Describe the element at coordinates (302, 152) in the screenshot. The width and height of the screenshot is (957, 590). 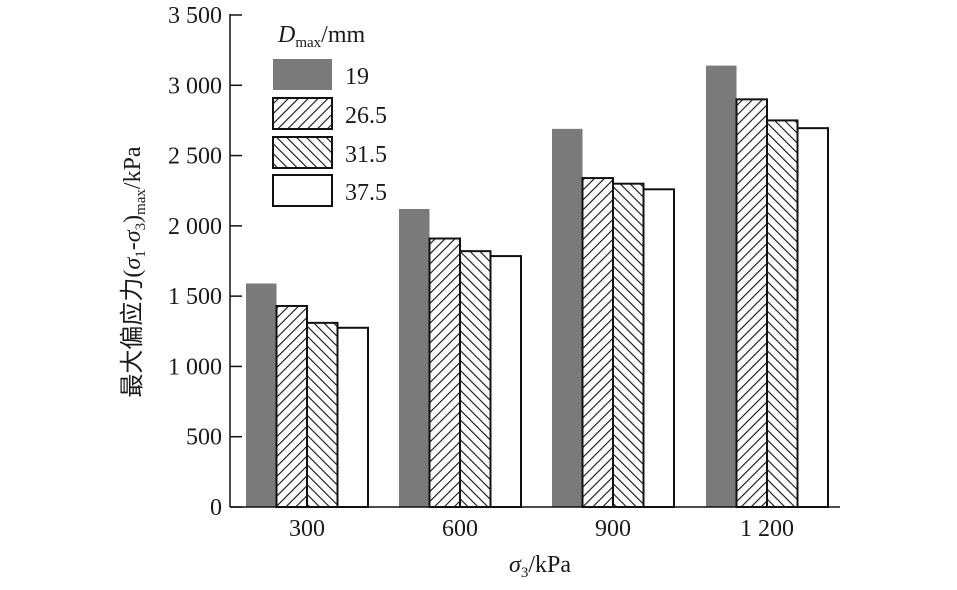
I see `legend-swatch-31.5` at that location.